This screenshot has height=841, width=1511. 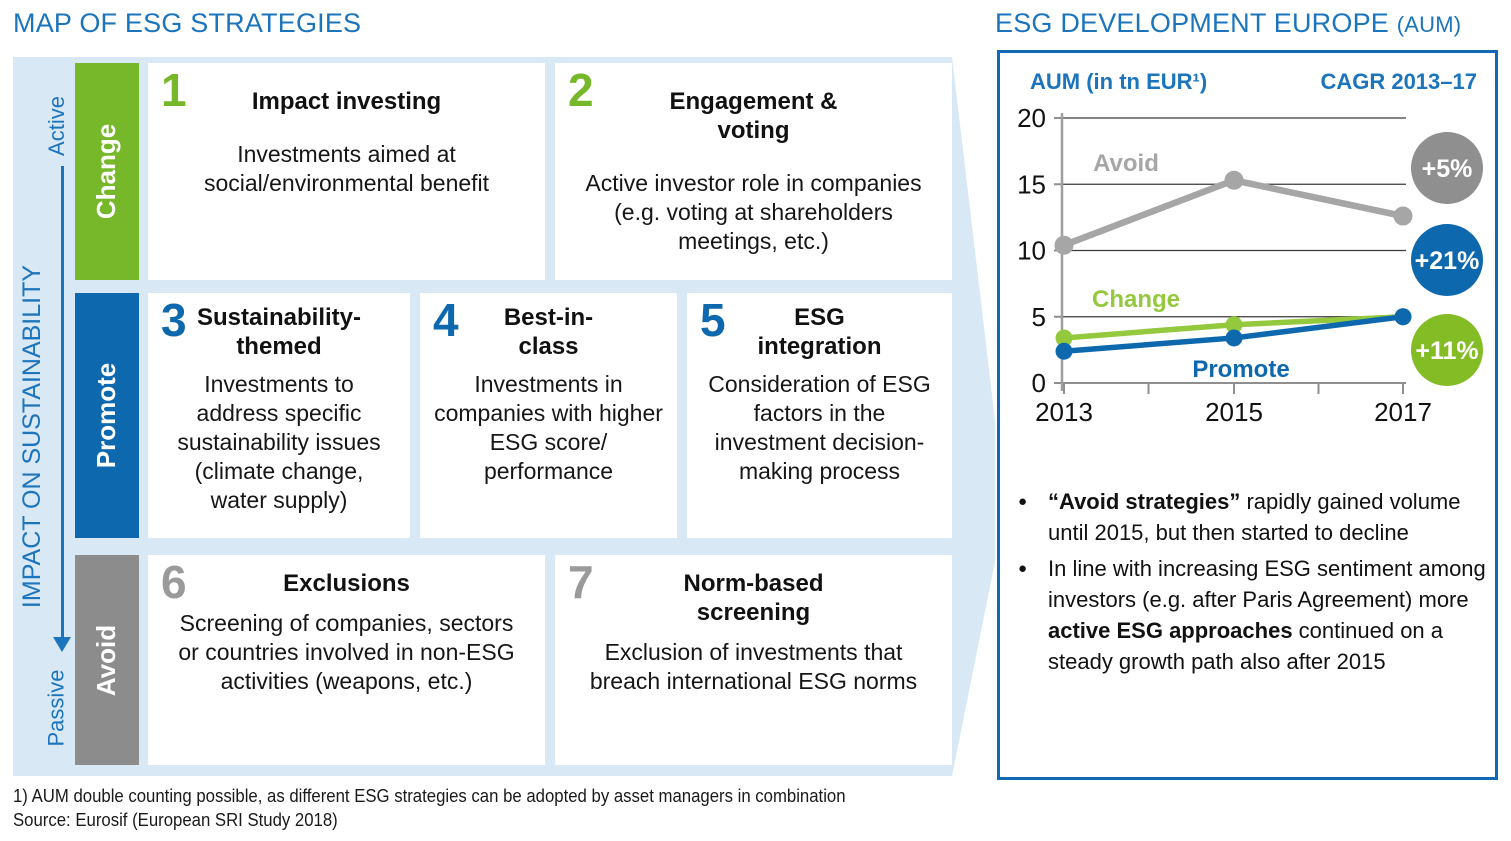 What do you see at coordinates (187, 23) in the screenshot?
I see `left-section-title: MAP OF ESG STRATEGIES` at bounding box center [187, 23].